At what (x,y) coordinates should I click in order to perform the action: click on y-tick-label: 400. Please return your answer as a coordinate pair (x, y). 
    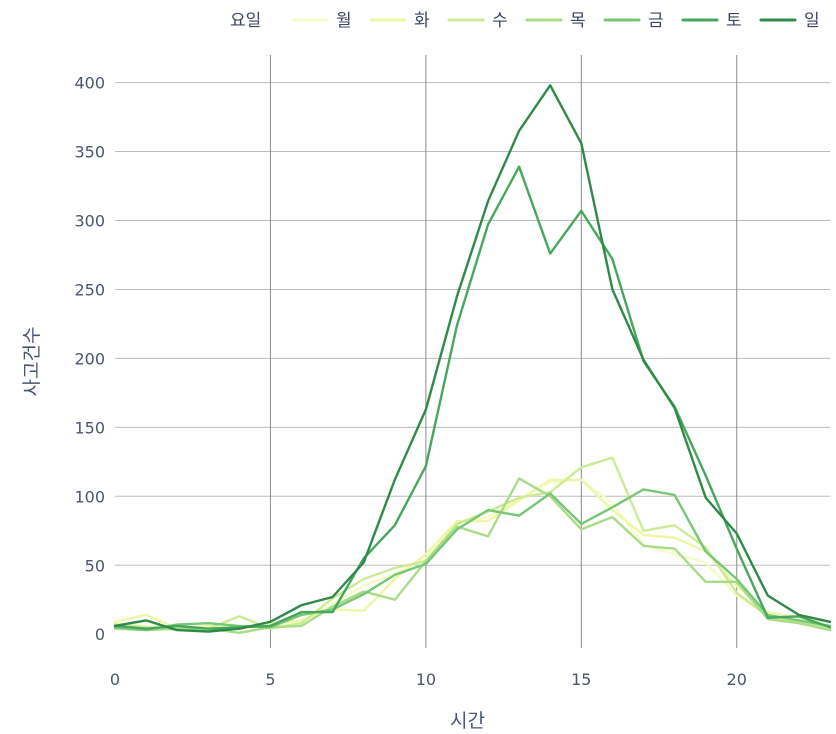
    Looking at the image, I should click on (89, 83).